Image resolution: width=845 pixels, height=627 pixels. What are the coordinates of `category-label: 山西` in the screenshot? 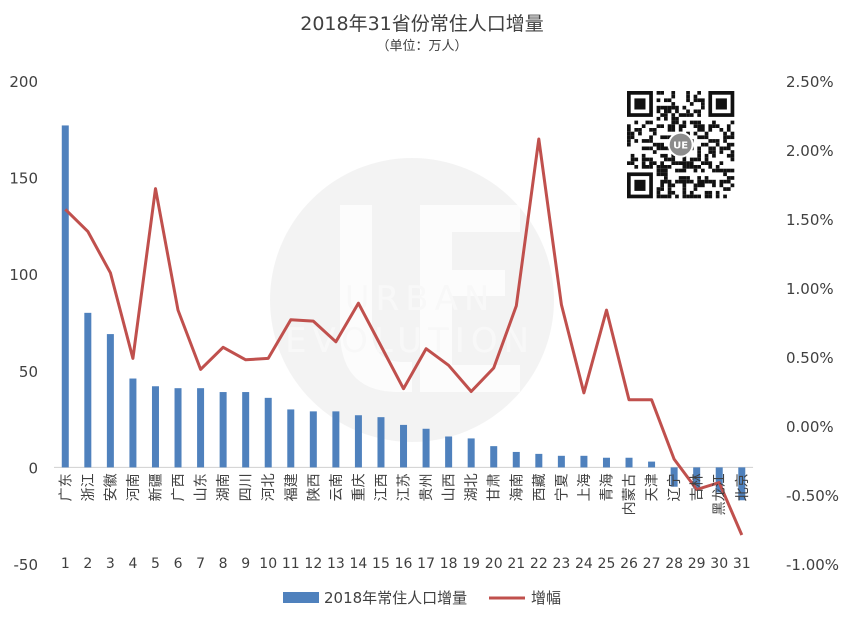 It's located at (450, 487).